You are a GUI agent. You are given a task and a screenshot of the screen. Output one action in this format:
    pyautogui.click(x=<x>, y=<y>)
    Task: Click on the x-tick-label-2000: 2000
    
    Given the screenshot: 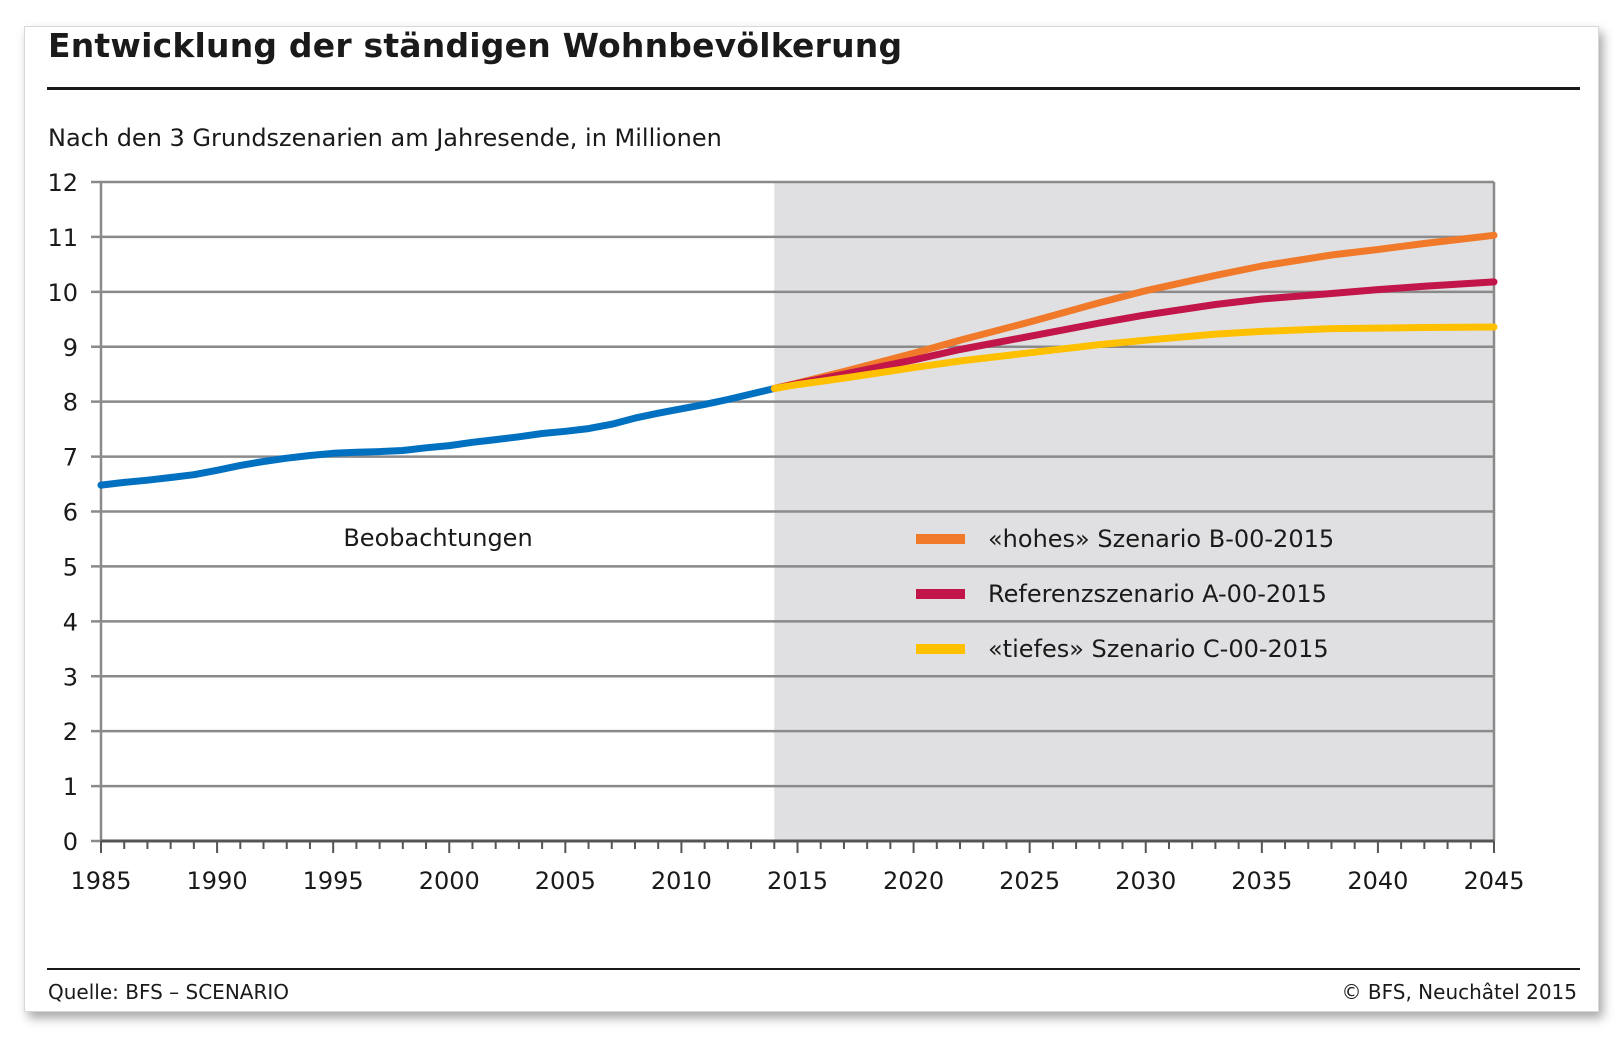 What is the action you would take?
    pyautogui.click(x=449, y=881)
    